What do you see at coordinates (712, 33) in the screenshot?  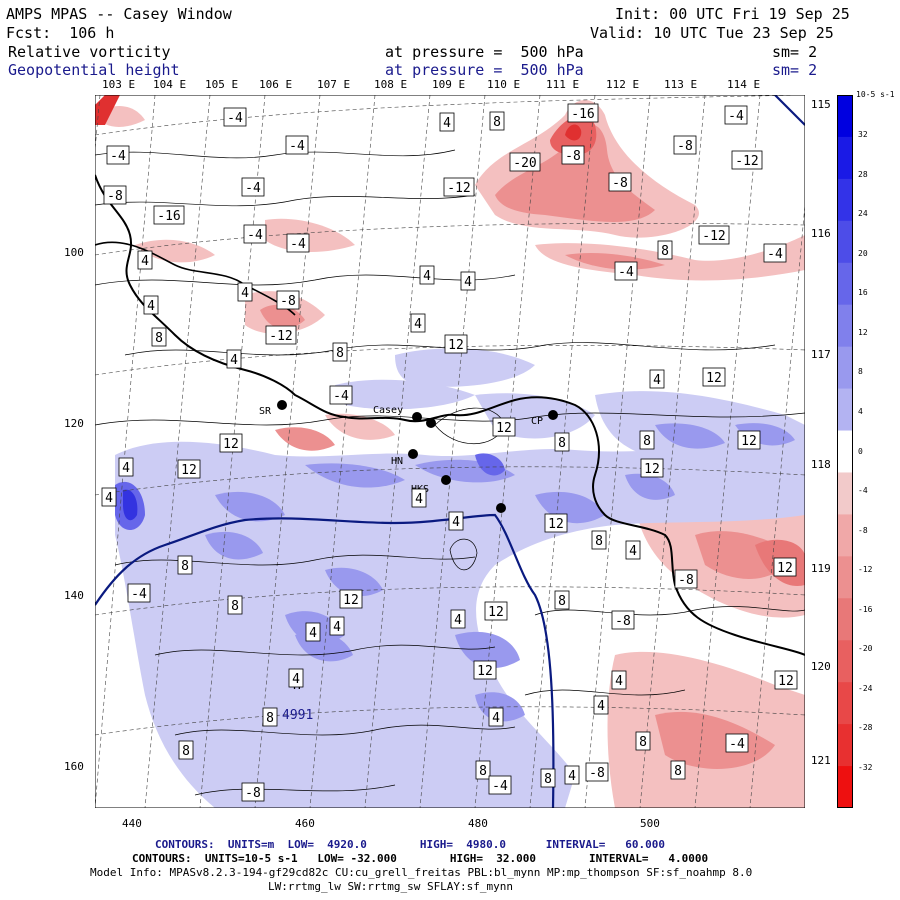 I see `valid-time: Valid: 10 UTC Tue 23 Sep 25` at bounding box center [712, 33].